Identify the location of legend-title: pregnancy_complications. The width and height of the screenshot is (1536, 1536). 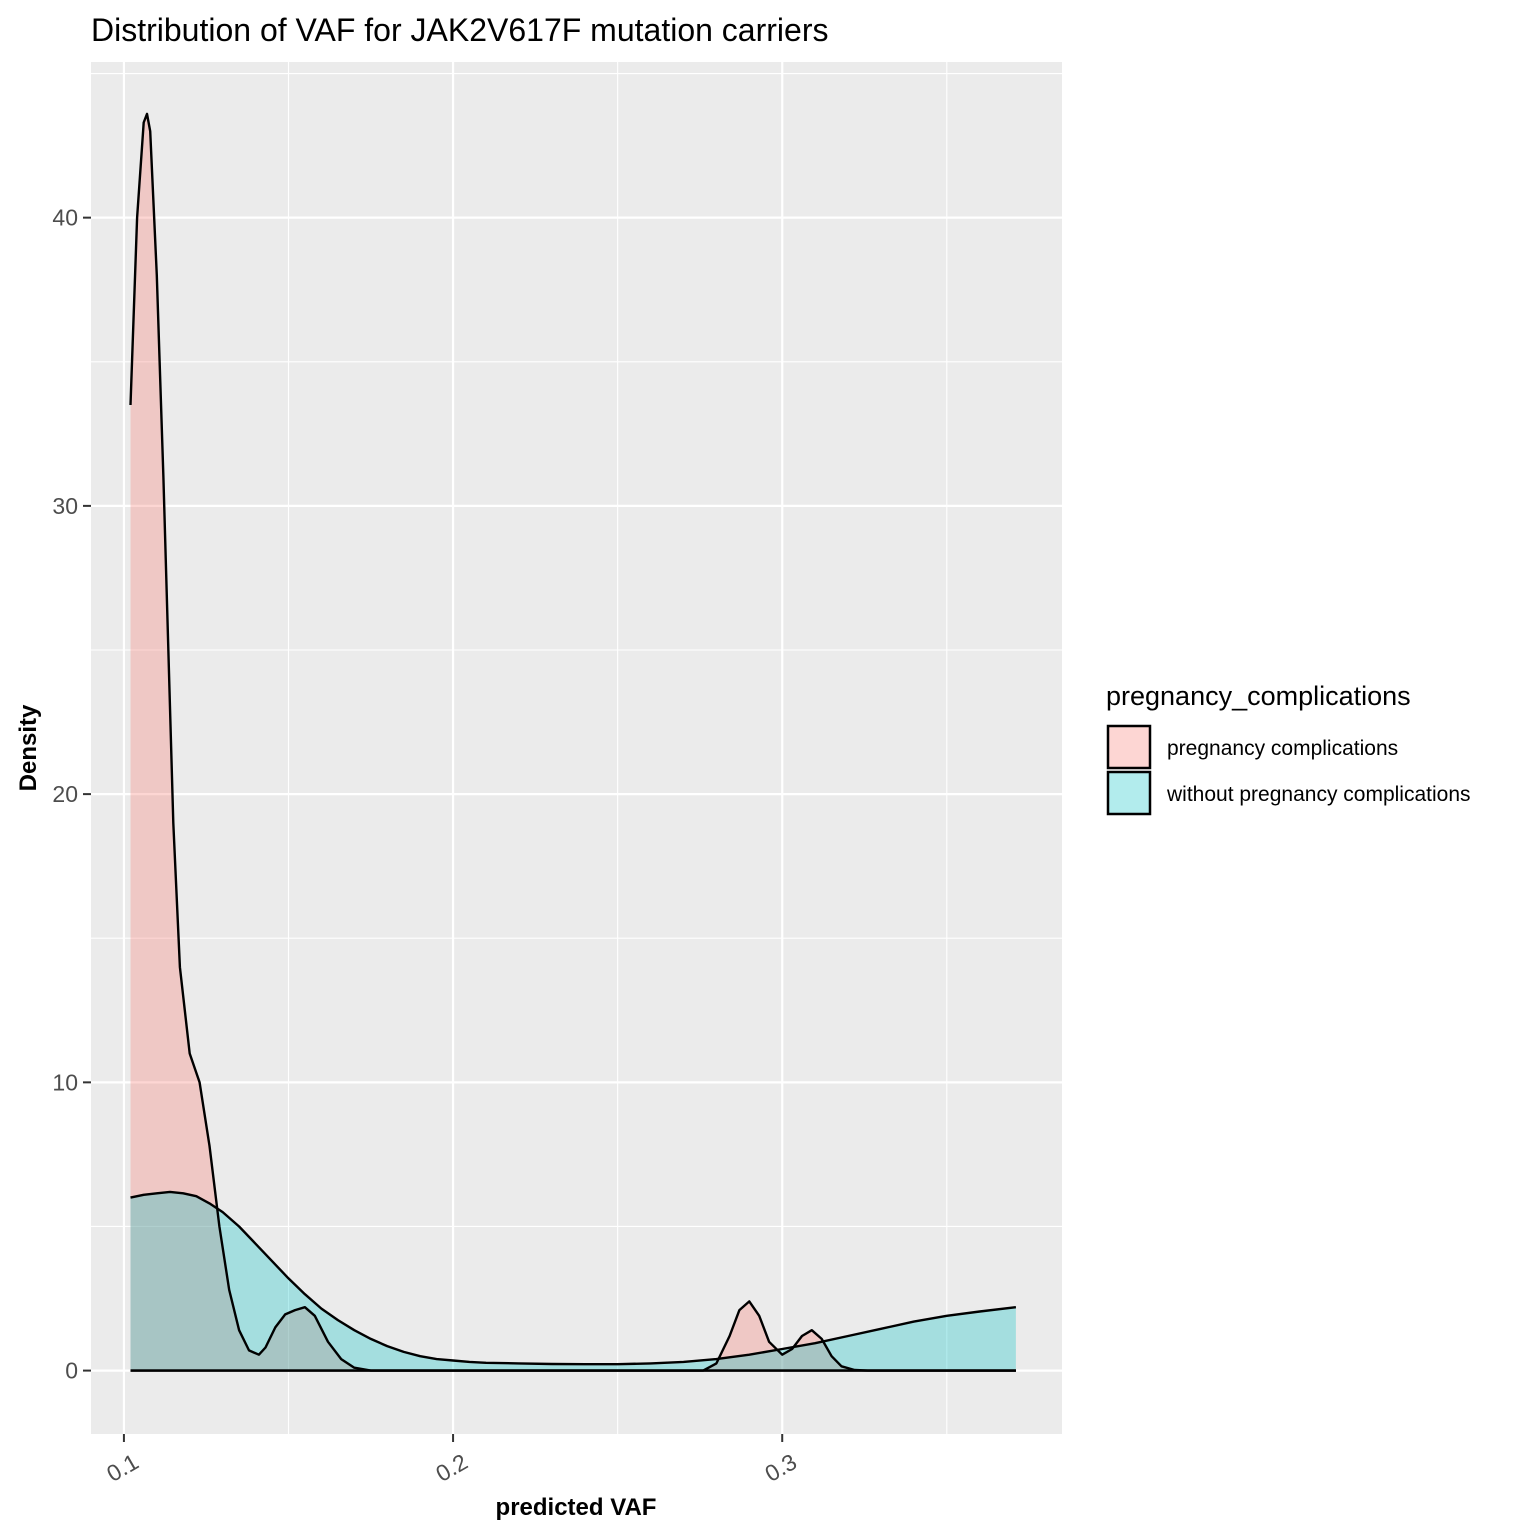
(1258, 696).